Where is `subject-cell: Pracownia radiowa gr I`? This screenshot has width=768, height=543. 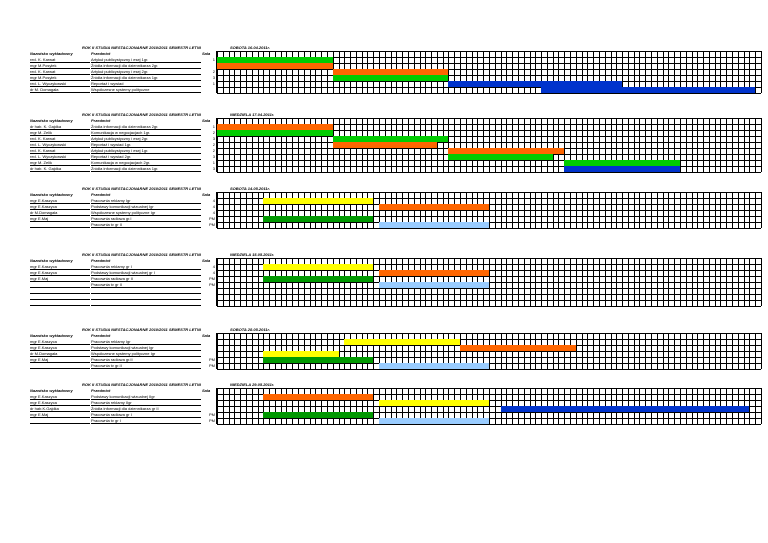 subject-cell: Pracownia radiowa gr I is located at coordinates (146, 415).